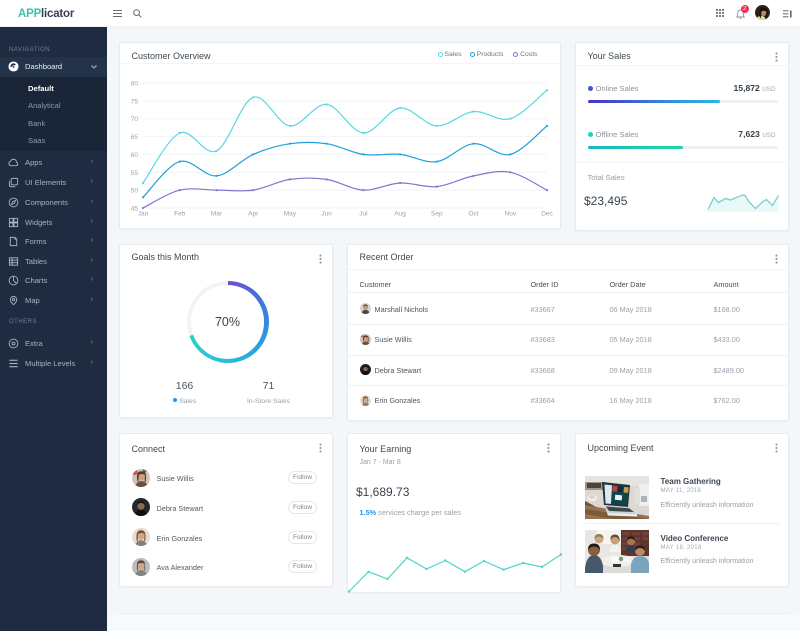 Image resolution: width=800 pixels, height=631 pixels. I want to click on svg-text: 65, so click(134, 137).